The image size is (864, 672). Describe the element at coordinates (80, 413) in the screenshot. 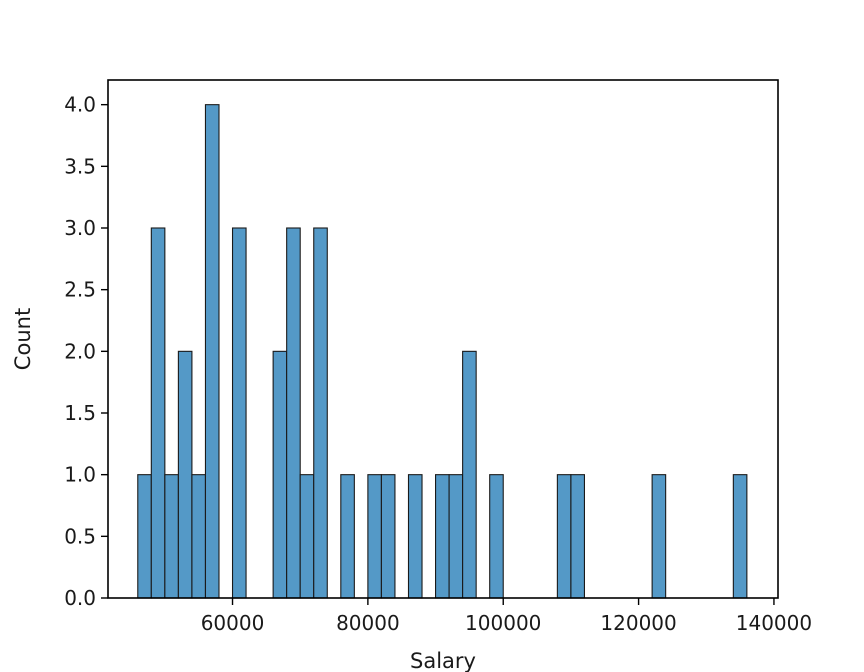

I see `y-tick-label: 1.5` at that location.